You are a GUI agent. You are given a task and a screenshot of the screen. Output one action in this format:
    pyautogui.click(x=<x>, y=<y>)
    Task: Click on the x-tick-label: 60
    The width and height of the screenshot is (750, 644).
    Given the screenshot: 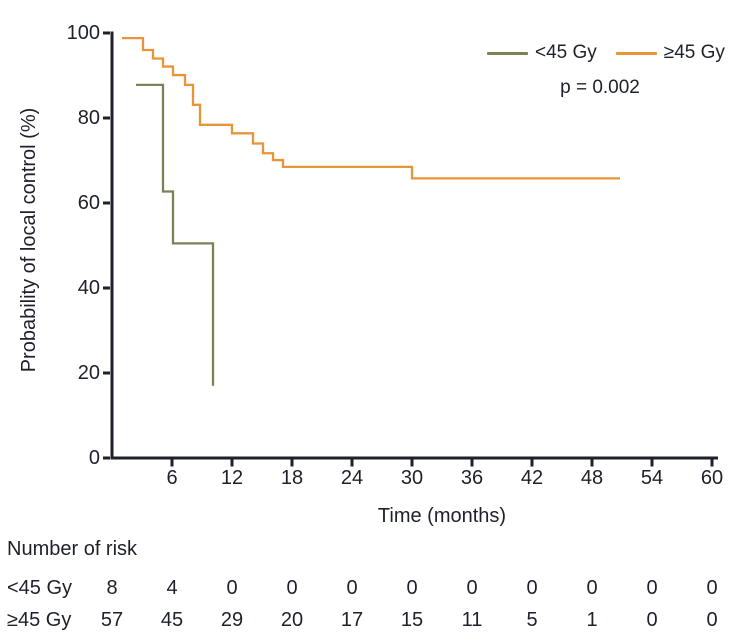 What is the action you would take?
    pyautogui.click(x=712, y=478)
    